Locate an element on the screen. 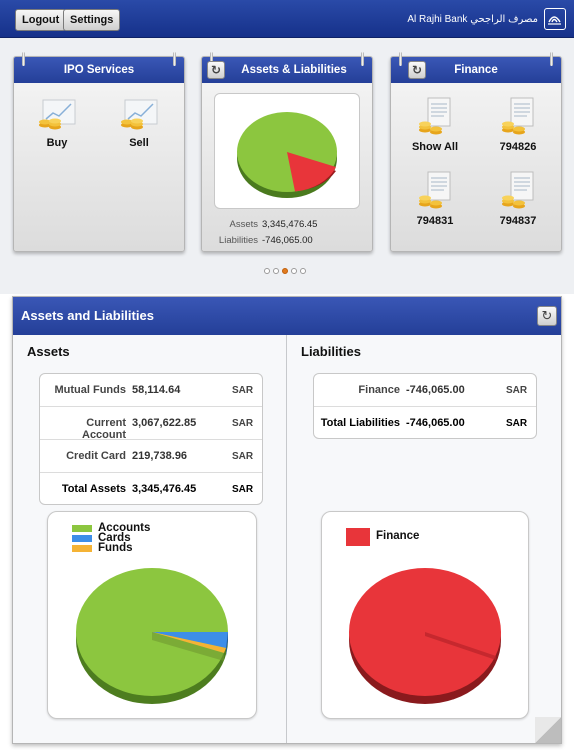 The width and height of the screenshot is (574, 750). row-label: Total Assets is located at coordinates (93, 489).